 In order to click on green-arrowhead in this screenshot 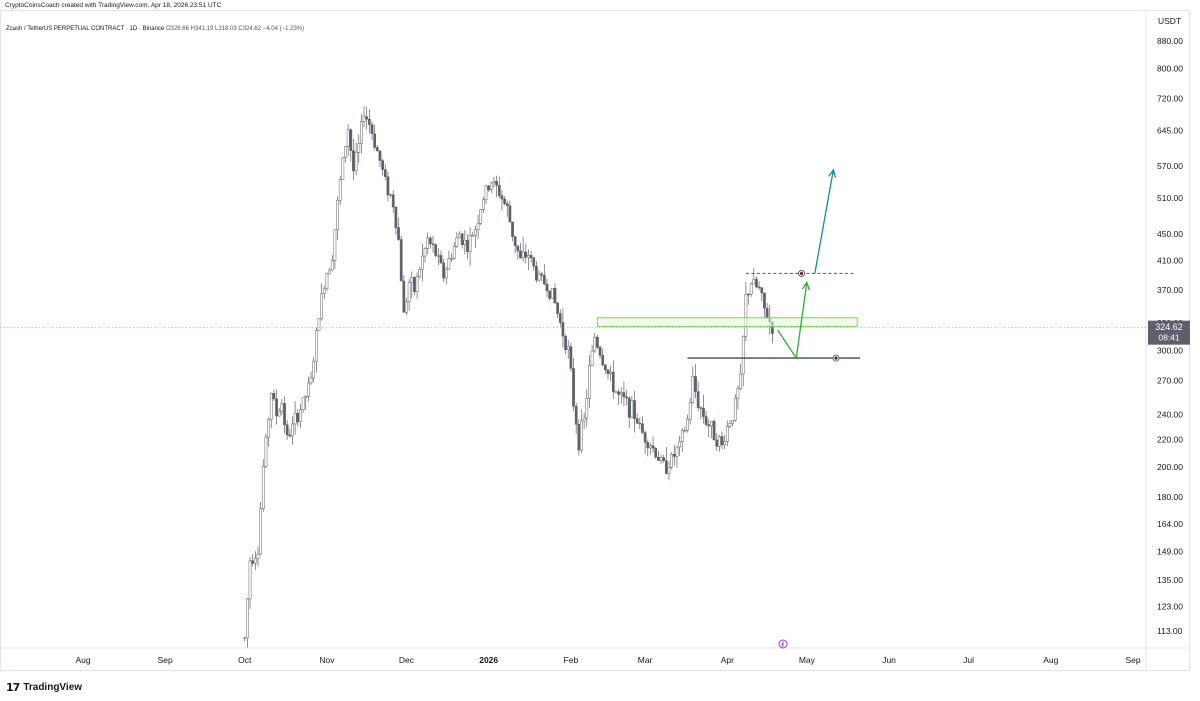, I will do `click(805, 285)`.